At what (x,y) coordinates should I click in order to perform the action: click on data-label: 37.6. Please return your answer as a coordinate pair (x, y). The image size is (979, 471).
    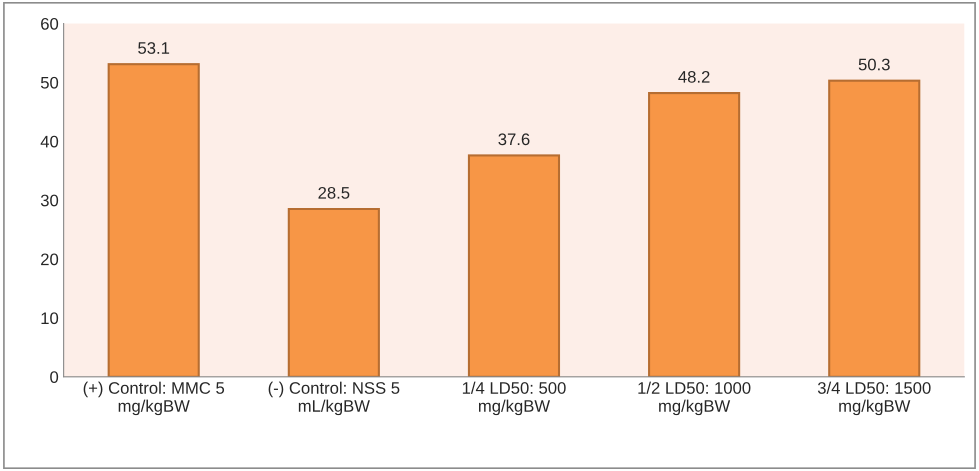
    Looking at the image, I should click on (514, 139).